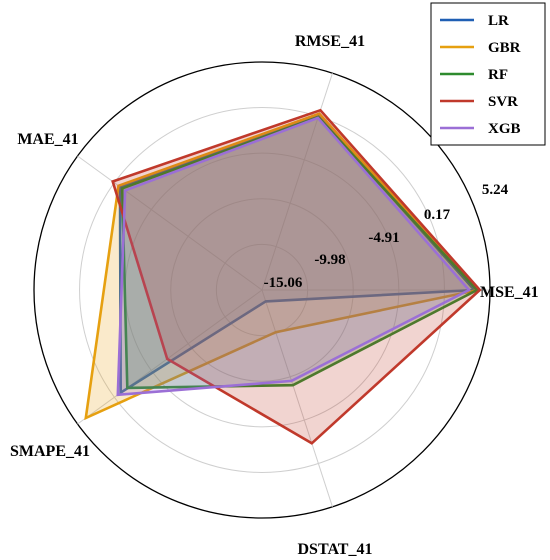 The height and width of the screenshot is (560, 550). Describe the element at coordinates (504, 48) in the screenshot. I see `legend-label-gbr: GBR` at that location.